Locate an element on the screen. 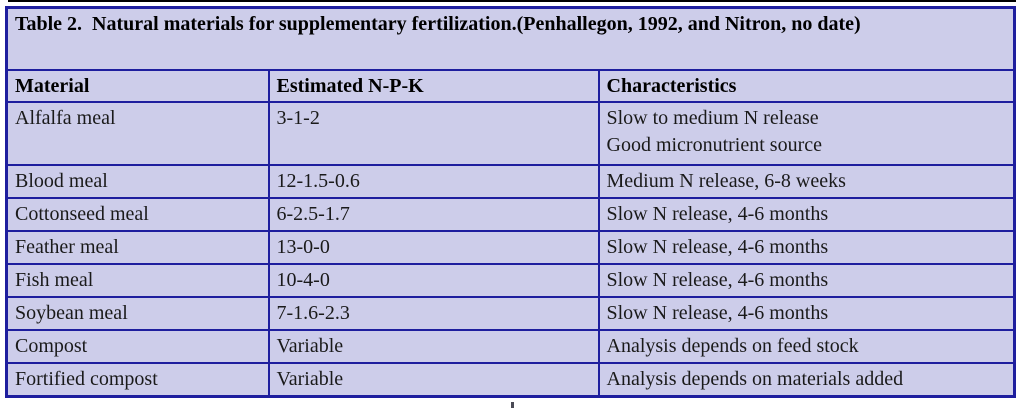  material-cell: Feather meal is located at coordinates (137, 247).